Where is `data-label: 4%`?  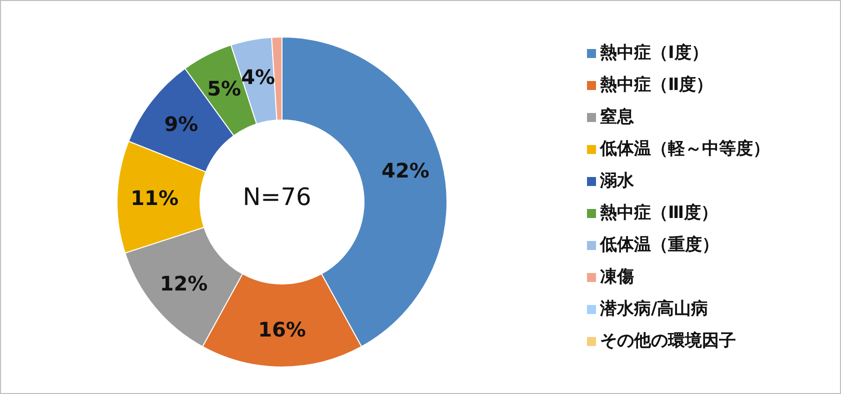 data-label: 4% is located at coordinates (258, 76).